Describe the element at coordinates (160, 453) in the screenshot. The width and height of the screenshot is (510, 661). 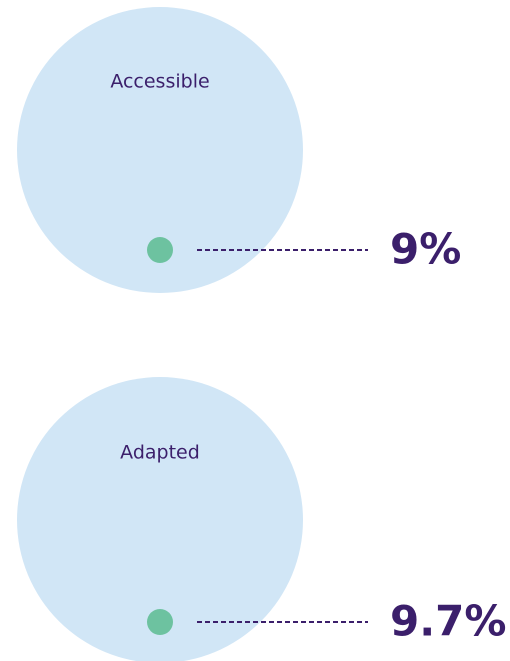
I see `category-label: Adapted` at that location.